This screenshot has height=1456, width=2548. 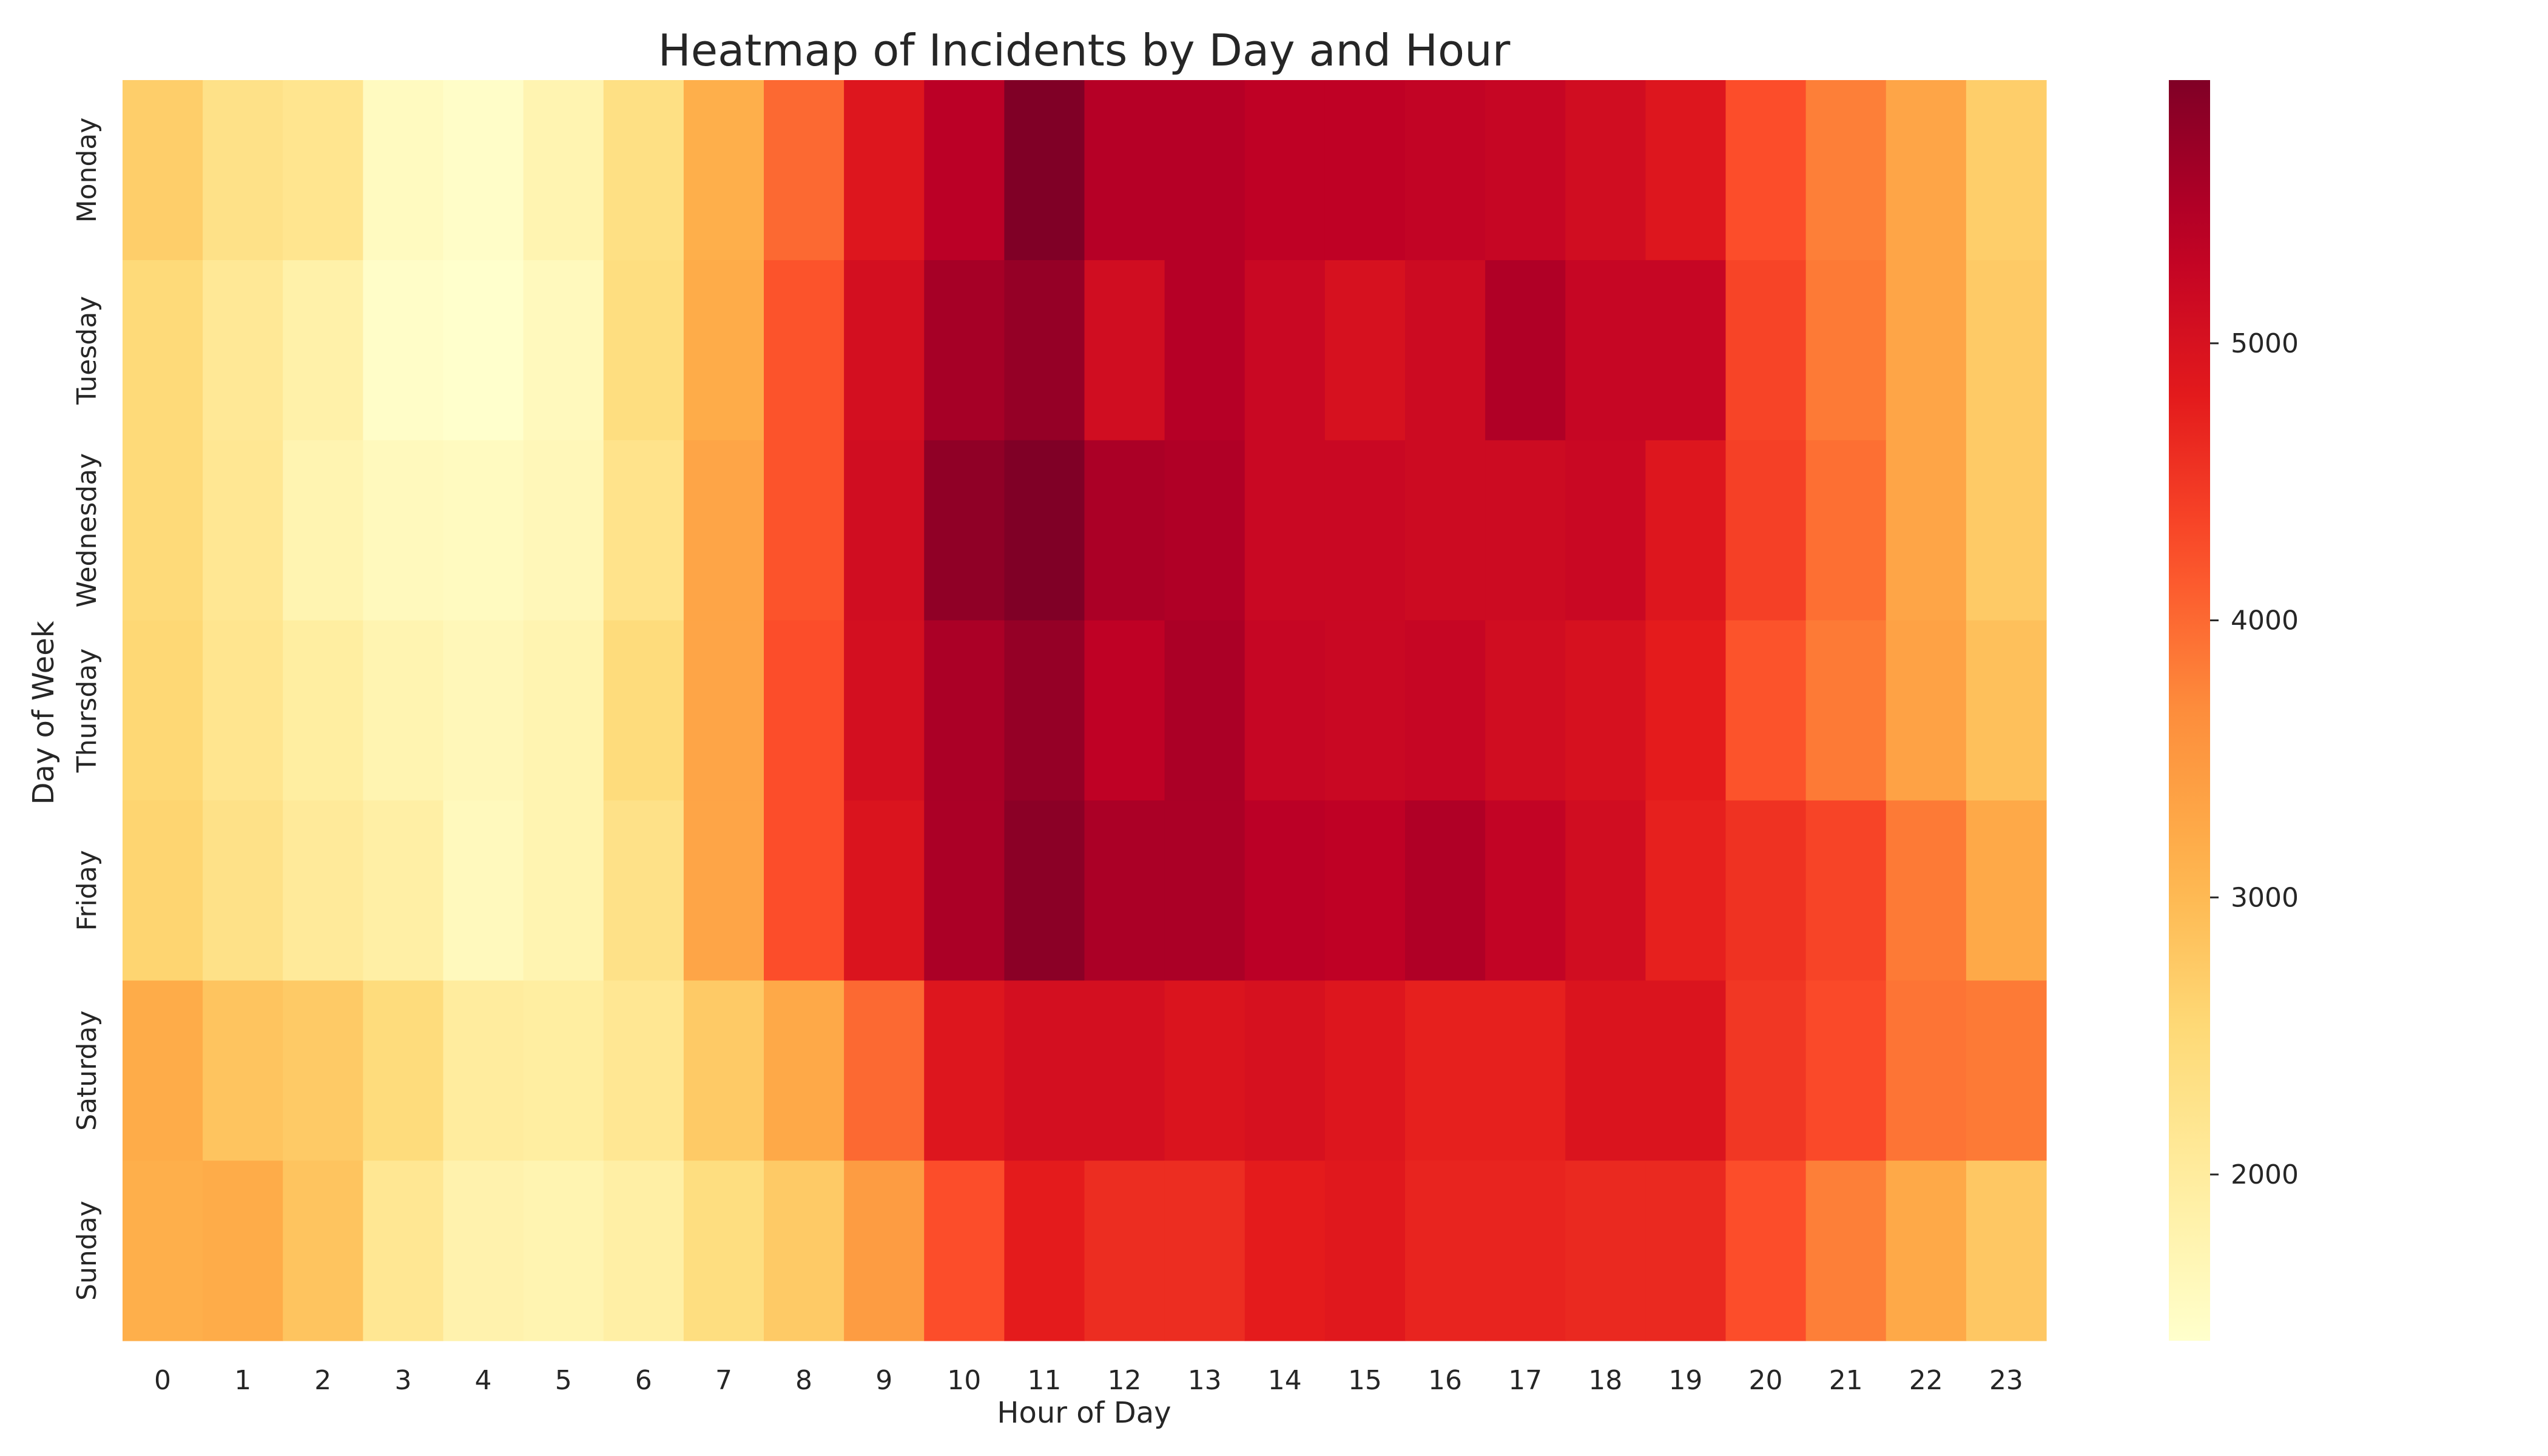 I want to click on y-tick-label: Thursday, so click(x=87, y=711).